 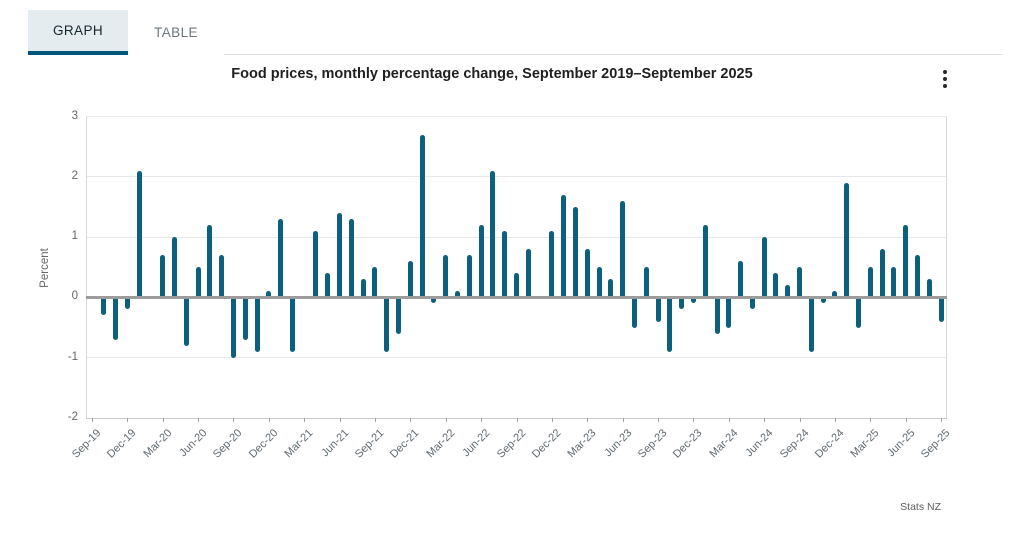 I want to click on tab-graph: GRAPH, so click(x=78, y=32).